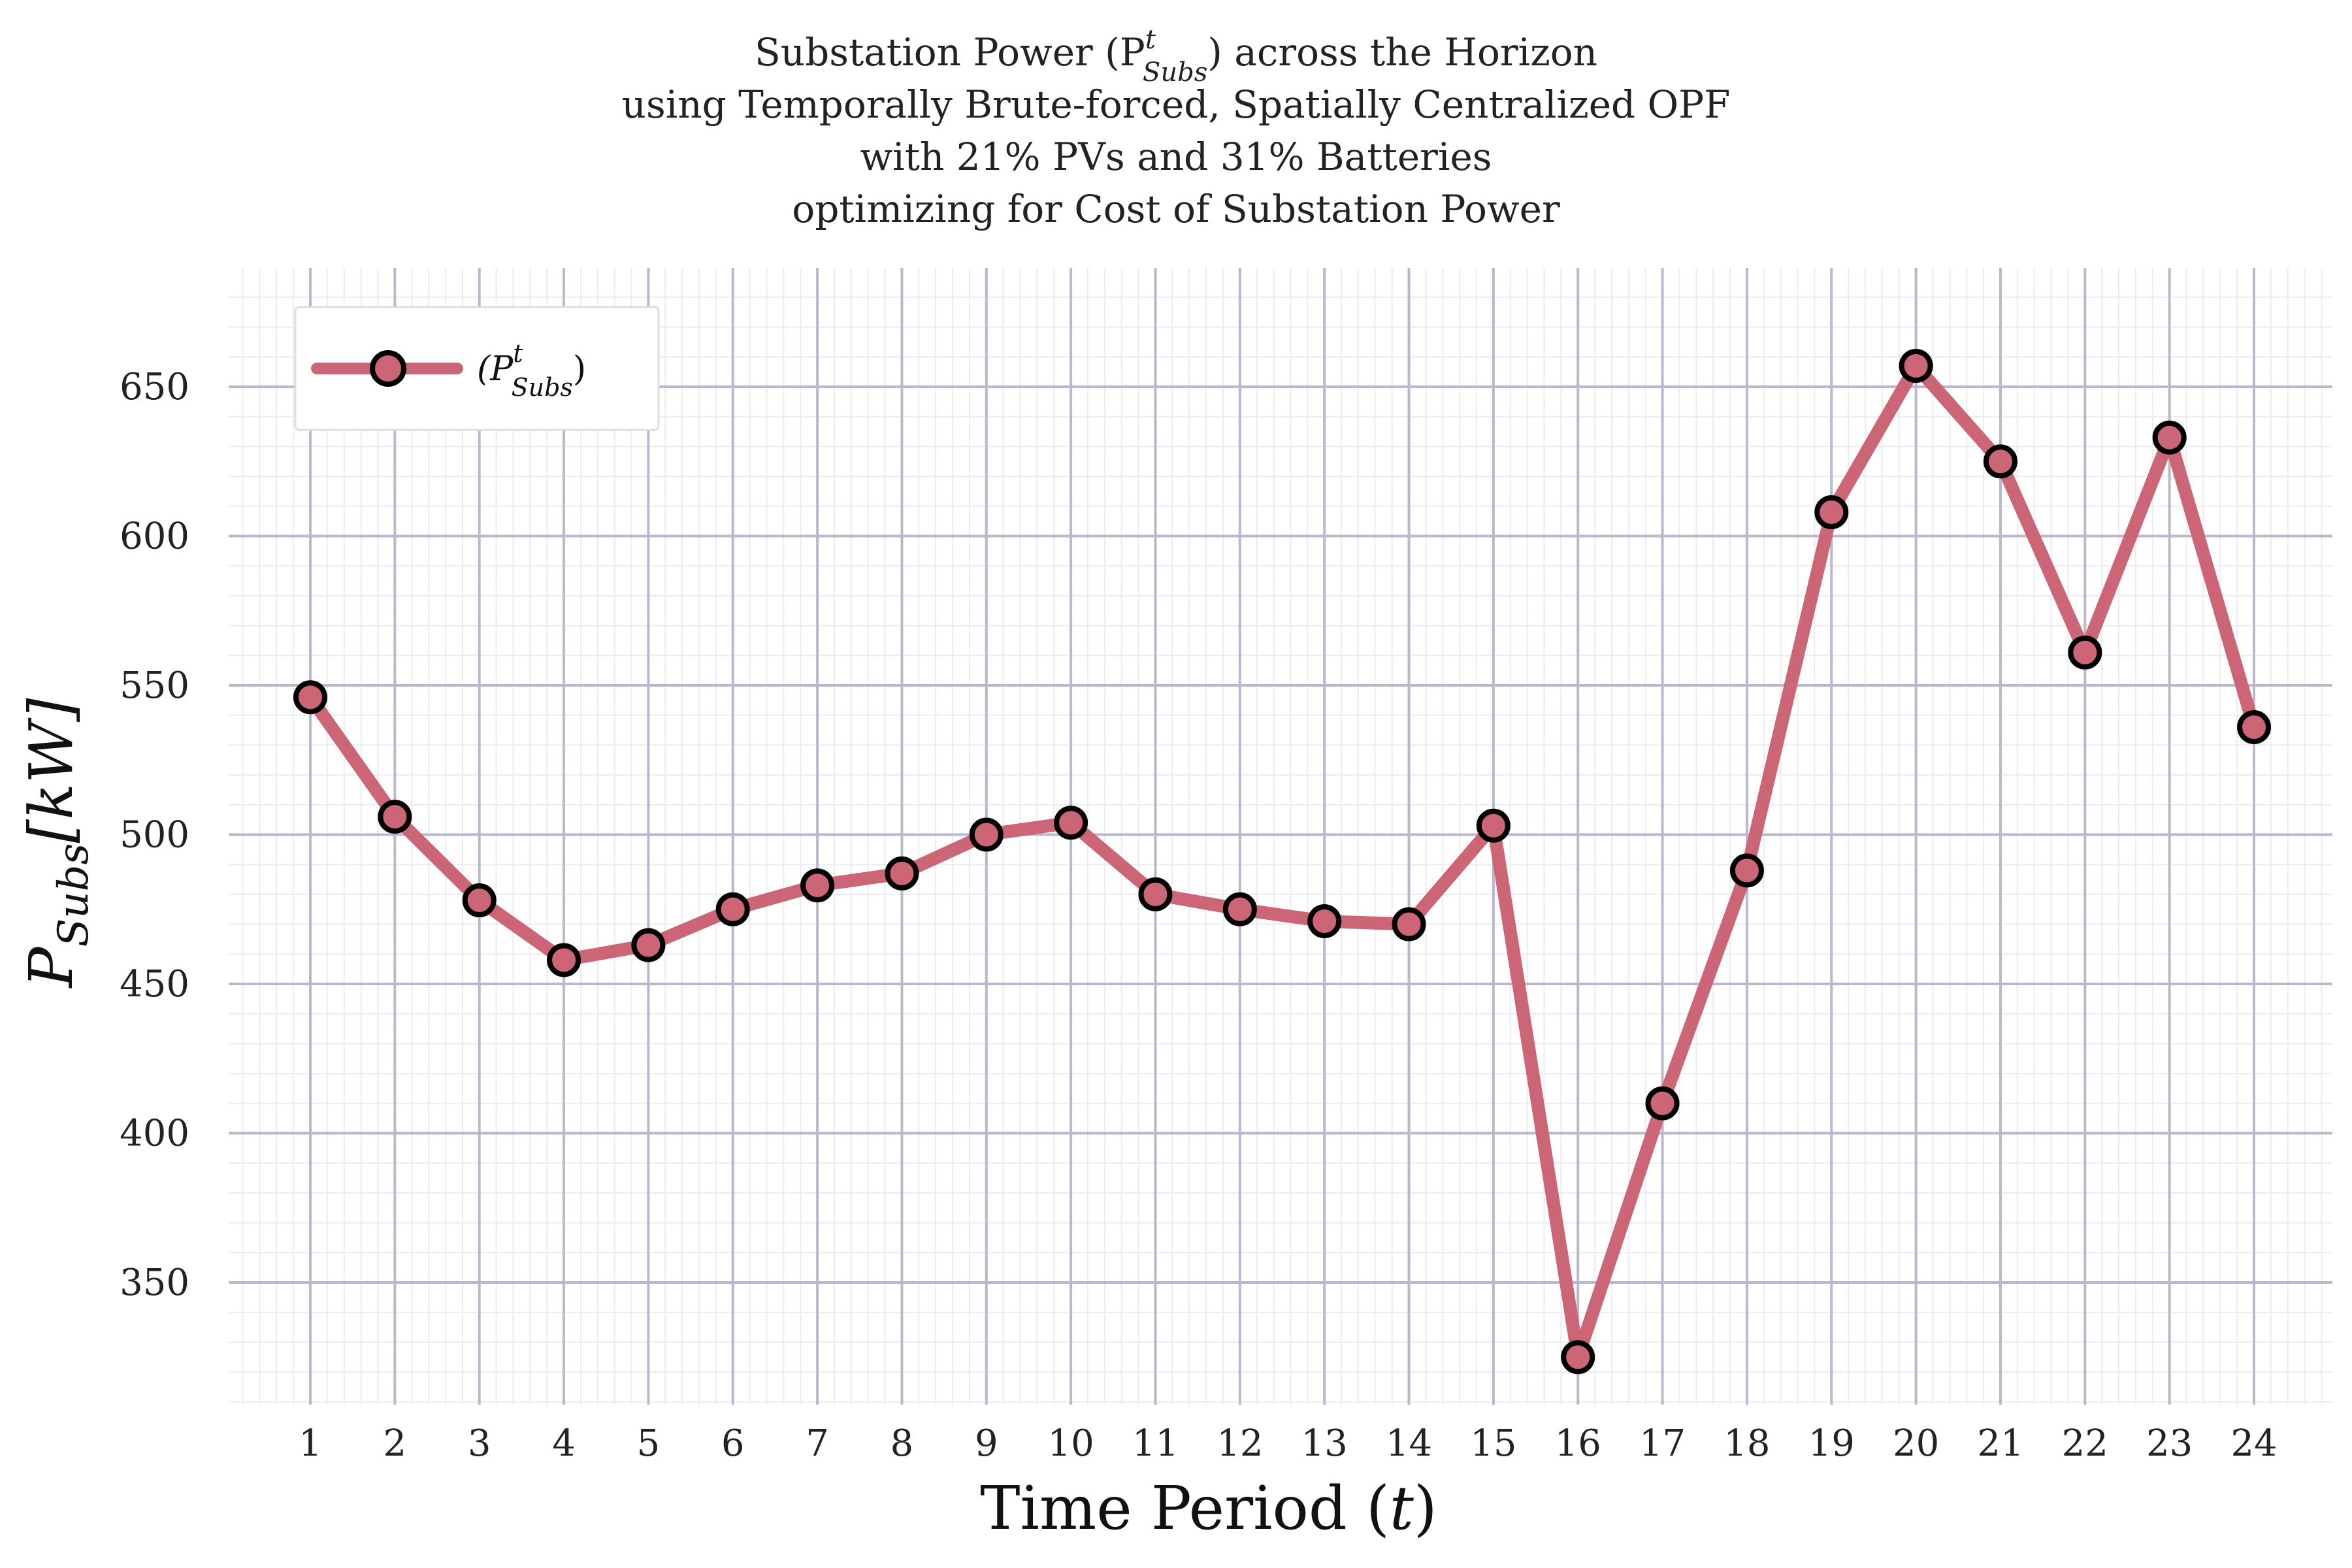  What do you see at coordinates (1409, 1443) in the screenshot?
I see `x-tick-label: 14` at bounding box center [1409, 1443].